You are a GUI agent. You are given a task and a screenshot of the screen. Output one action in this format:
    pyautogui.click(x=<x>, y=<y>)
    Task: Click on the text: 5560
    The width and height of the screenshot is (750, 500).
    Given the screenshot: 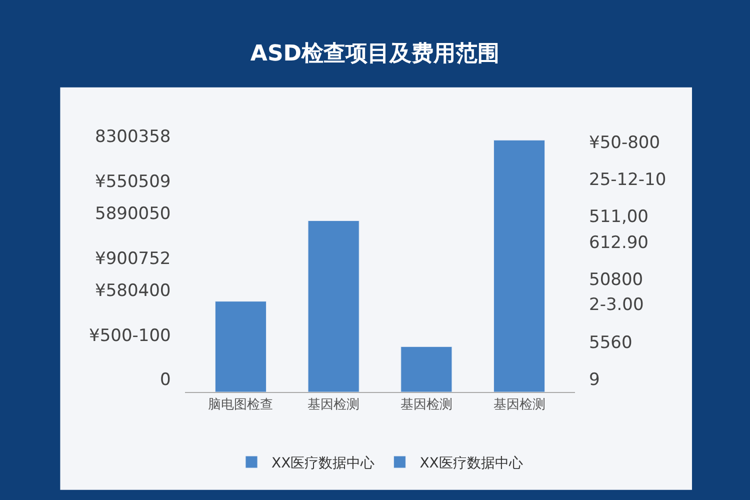 What is the action you would take?
    pyautogui.click(x=610, y=343)
    